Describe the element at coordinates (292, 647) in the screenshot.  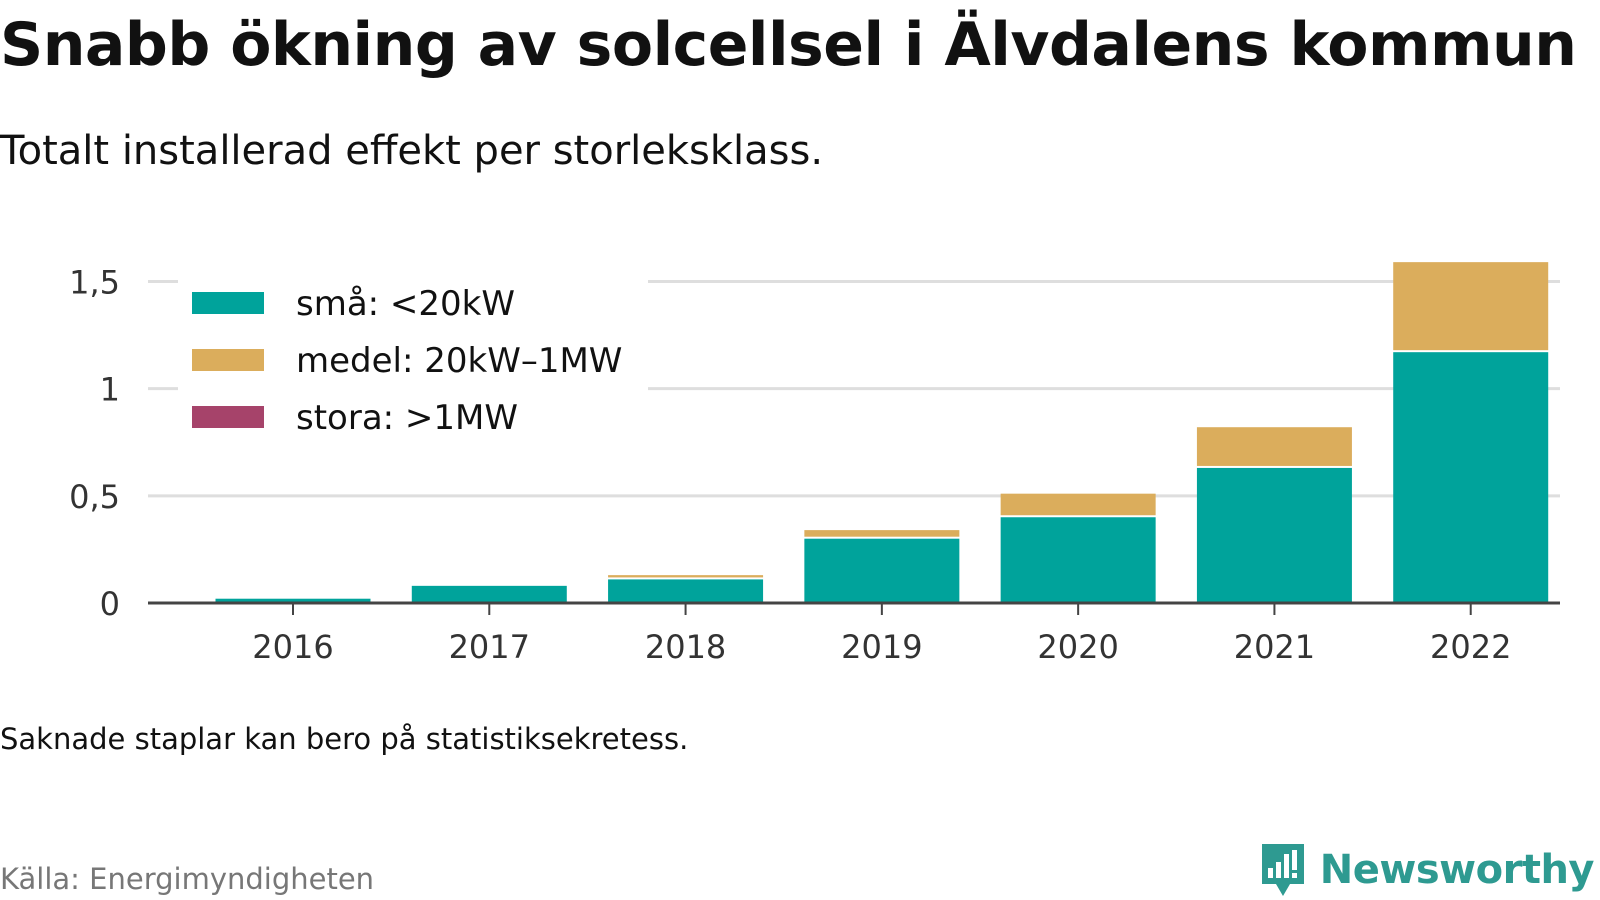
I see `x-tick-label: 2016` at that location.